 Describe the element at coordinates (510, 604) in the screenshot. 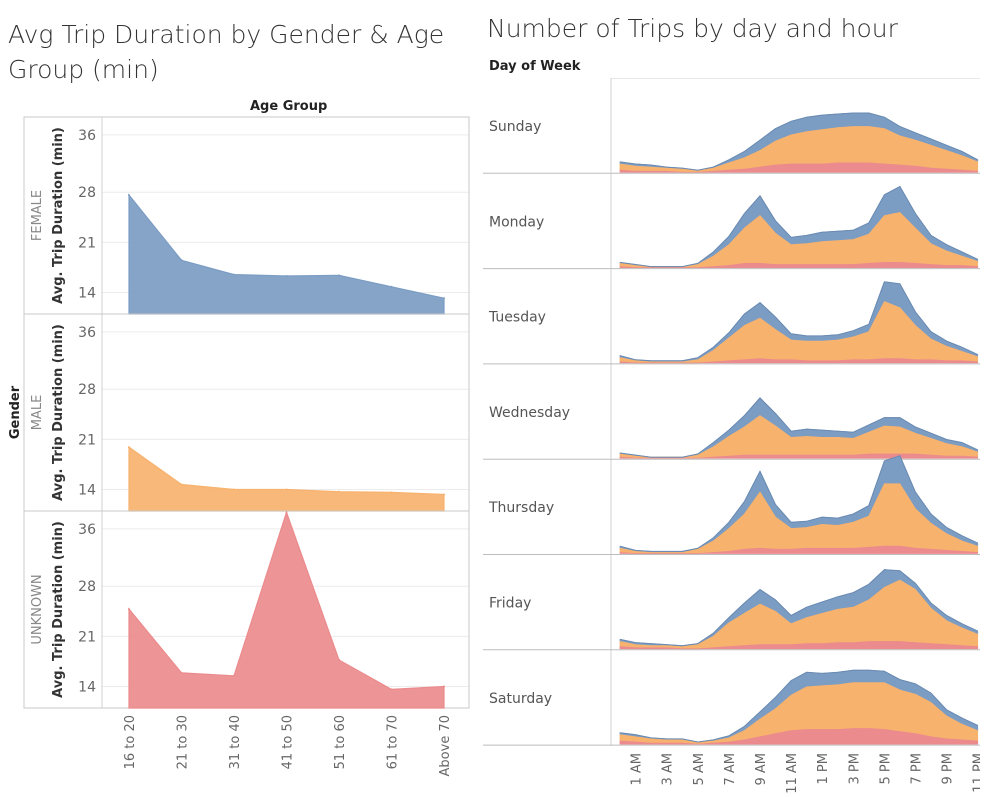

I see `day-label-friday: Friday` at that location.